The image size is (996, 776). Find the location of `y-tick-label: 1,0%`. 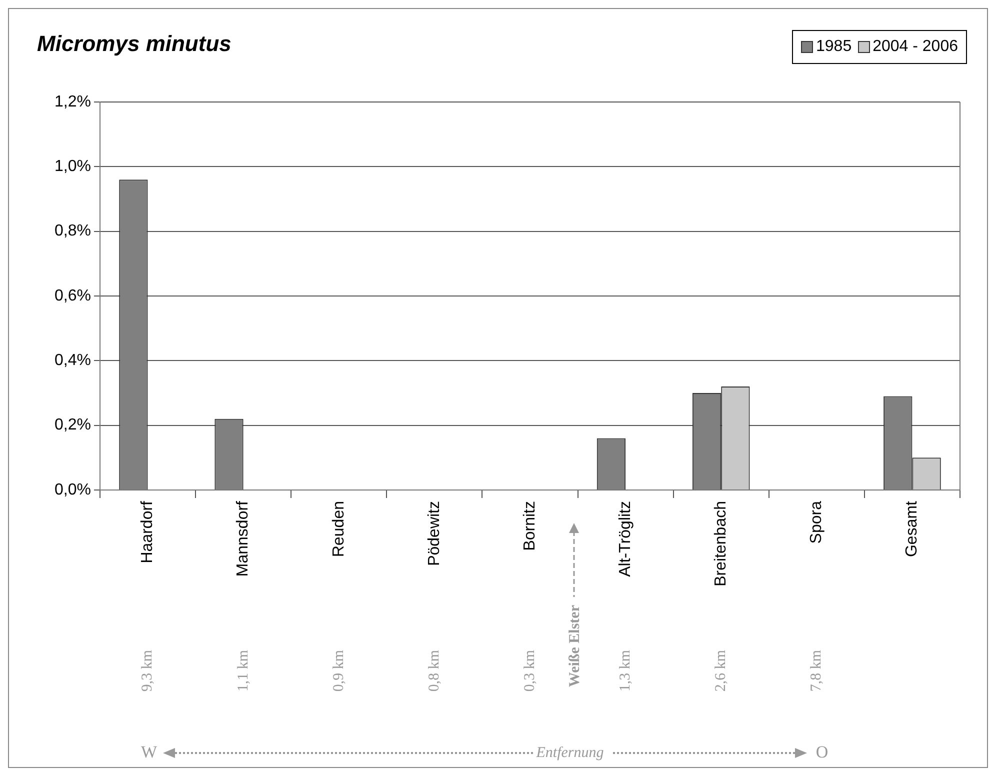

y-tick-label: 1,0% is located at coordinates (72, 167).